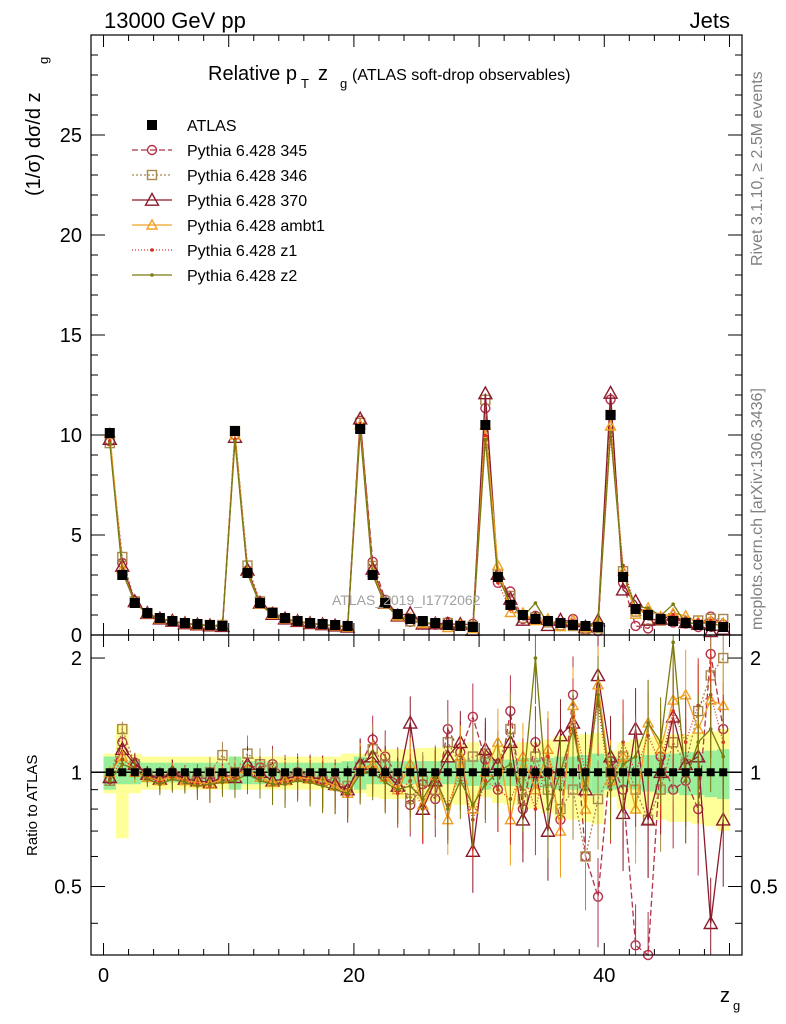 The width and height of the screenshot is (786, 1024). Describe the element at coordinates (34, 144) in the screenshot. I see `y-axis-label-main: (1/σ) dσ/d z` at that location.